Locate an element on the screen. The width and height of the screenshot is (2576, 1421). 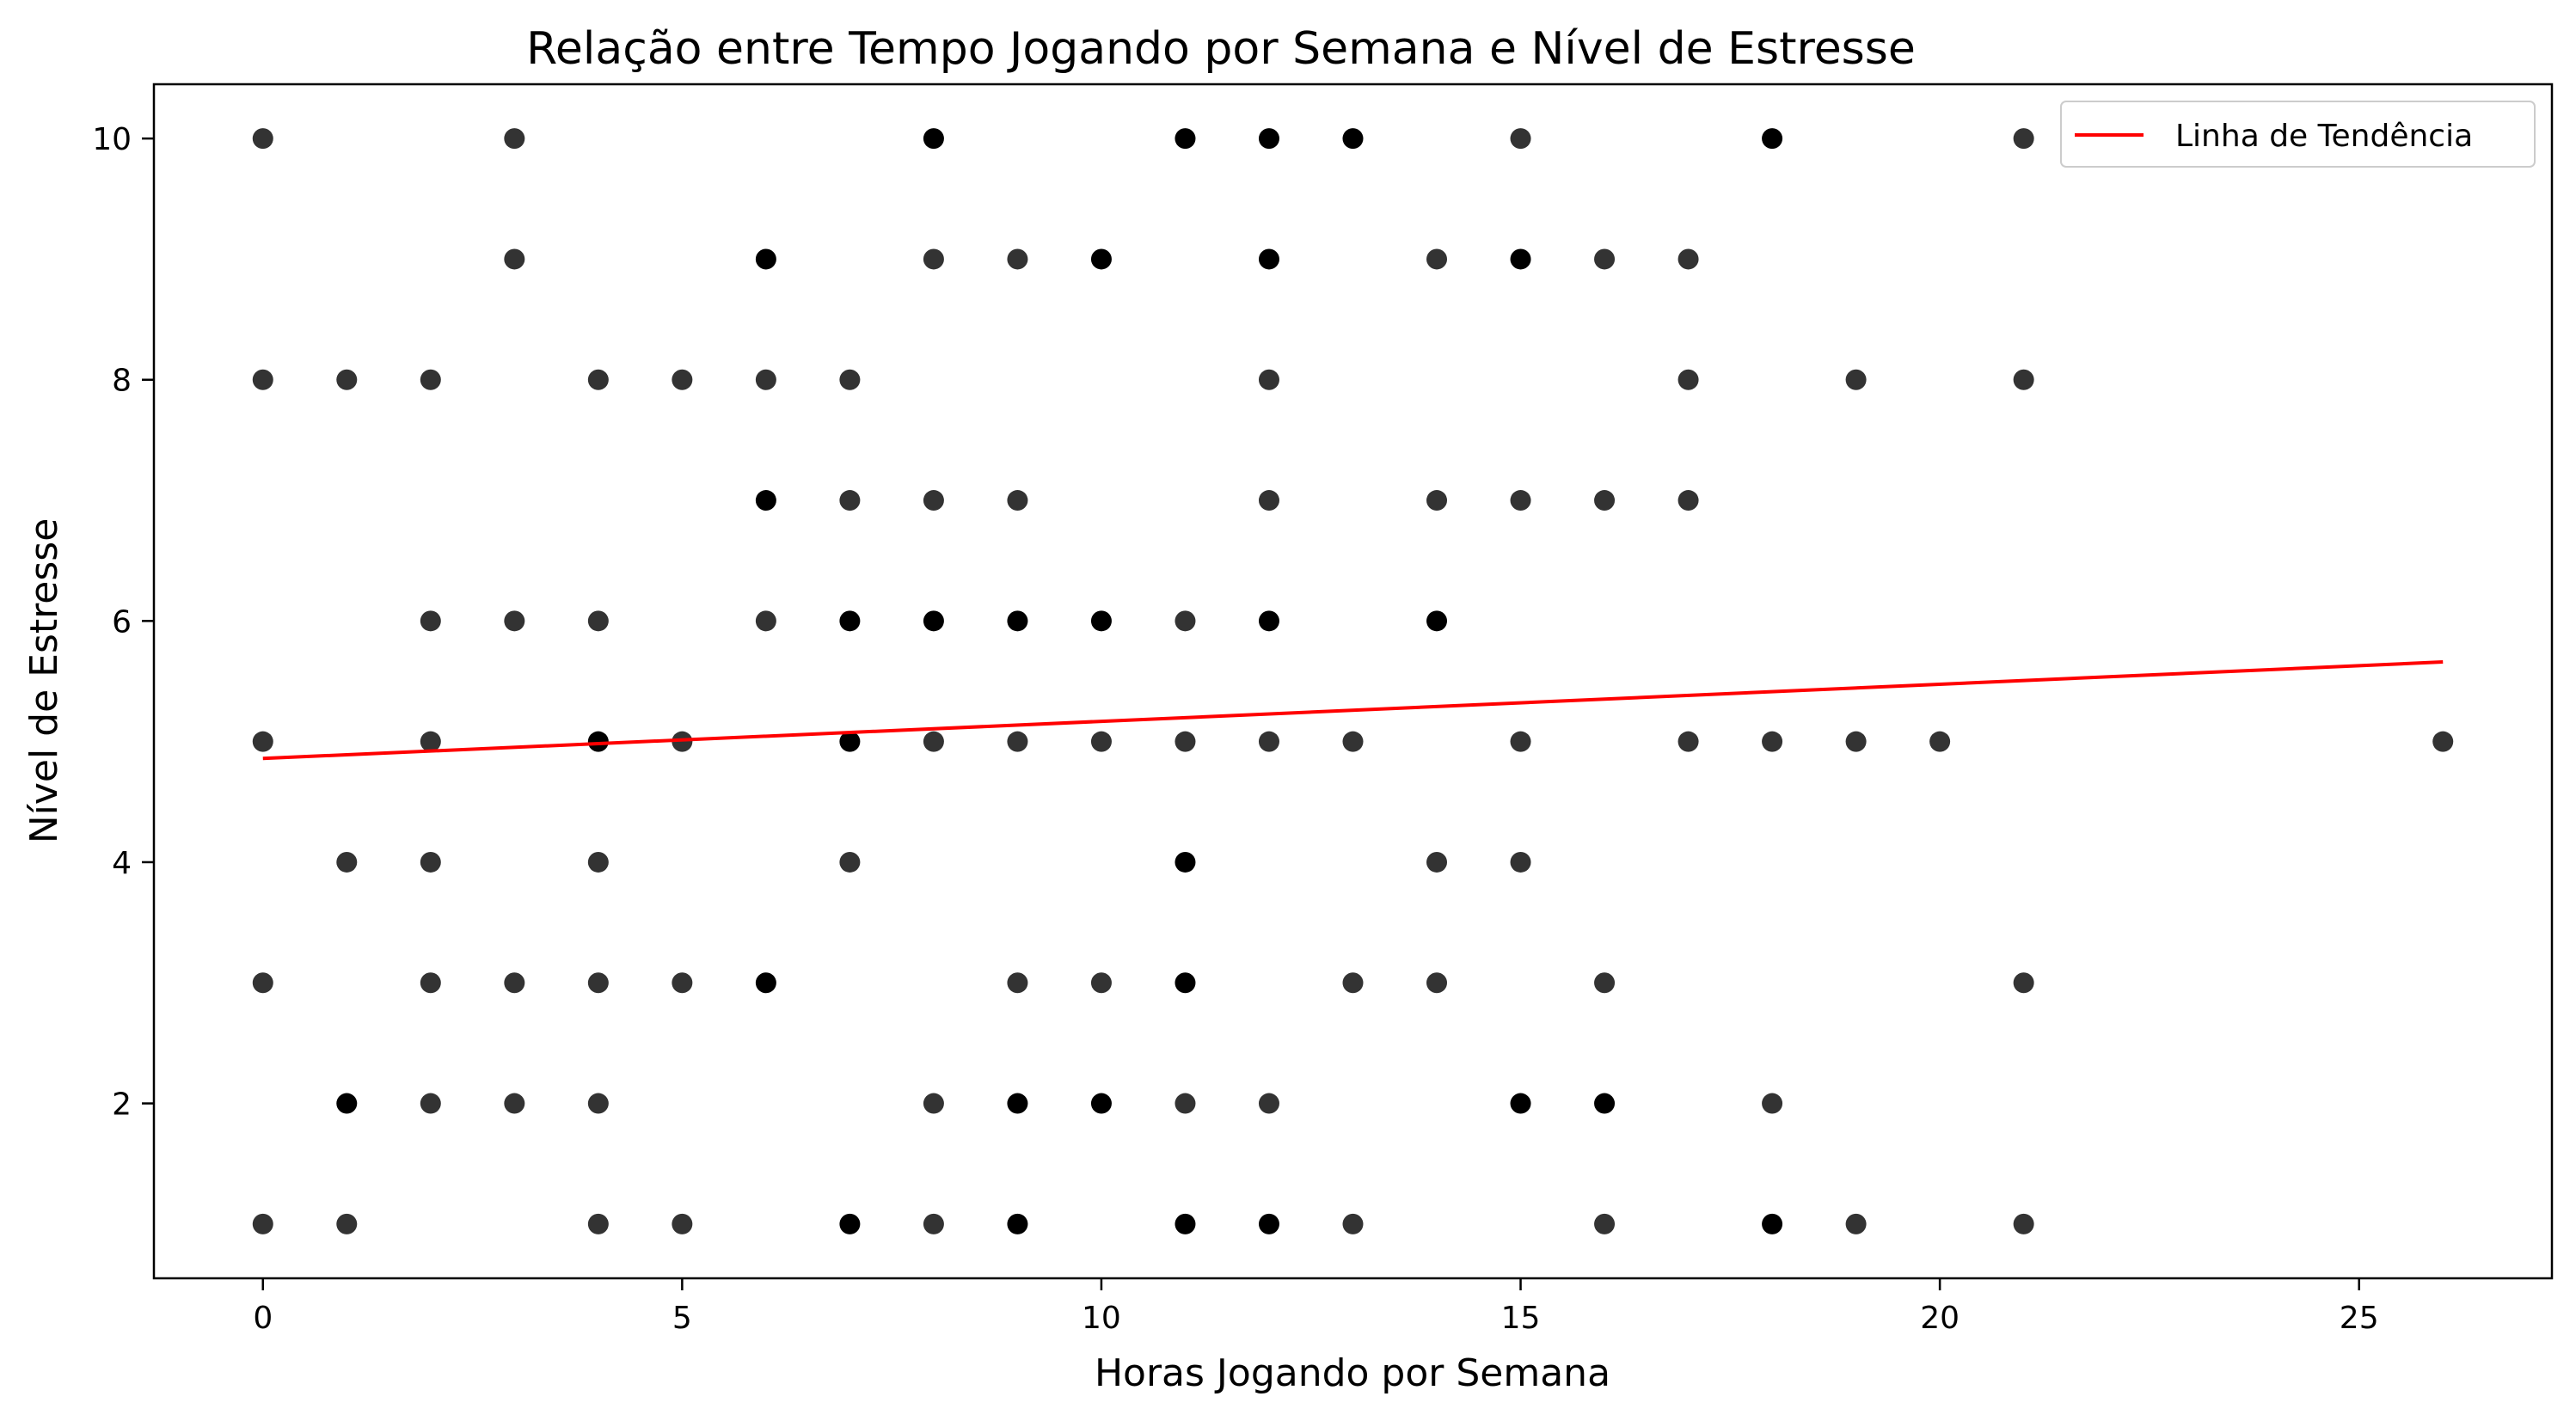
x-tick-label: 25 is located at coordinates (2359, 1318).